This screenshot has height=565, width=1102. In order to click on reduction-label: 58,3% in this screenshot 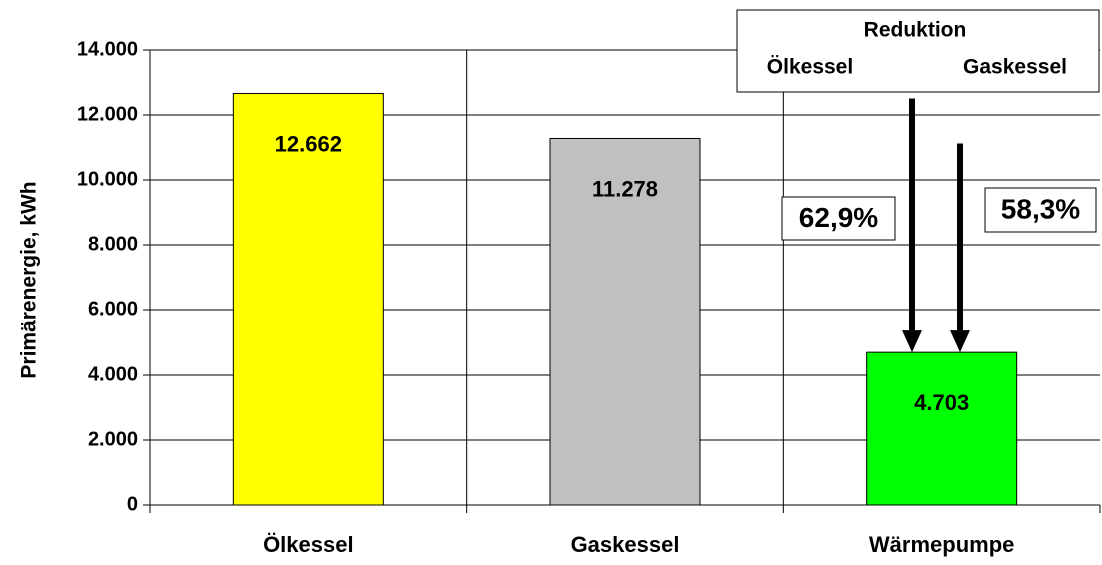, I will do `click(1040, 208)`.